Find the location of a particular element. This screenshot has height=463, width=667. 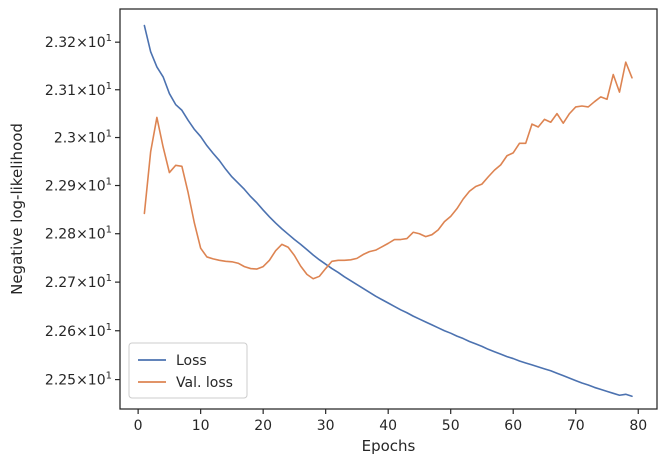

y-tick-label: 2.32×10¹ is located at coordinates (78, 42).